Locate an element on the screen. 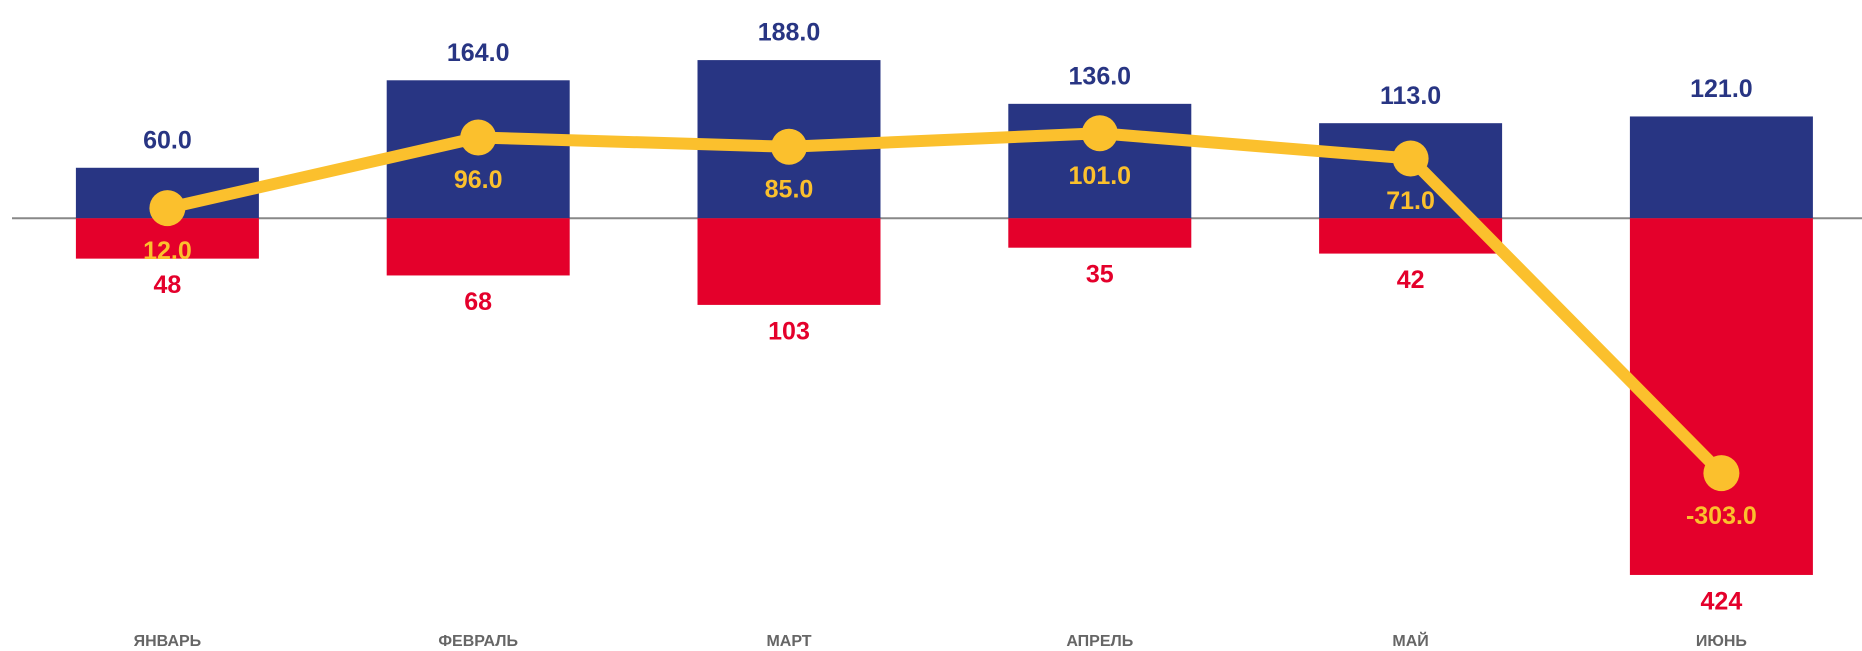 This screenshot has height=651, width=1862. data-label: 424 is located at coordinates (1722, 602).